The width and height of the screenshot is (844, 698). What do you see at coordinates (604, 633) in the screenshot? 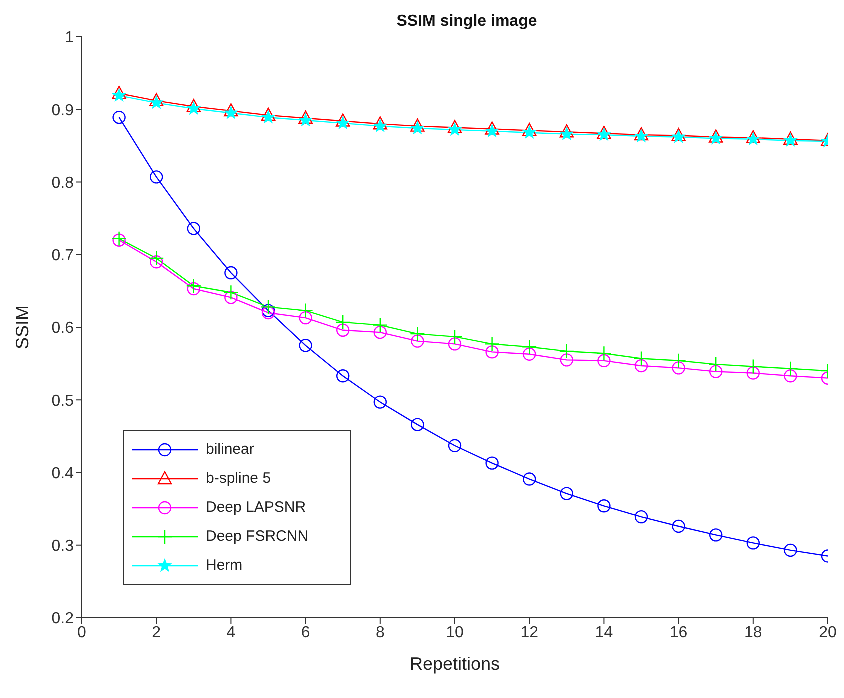
I see `x-tick-label: 14` at bounding box center [604, 633].